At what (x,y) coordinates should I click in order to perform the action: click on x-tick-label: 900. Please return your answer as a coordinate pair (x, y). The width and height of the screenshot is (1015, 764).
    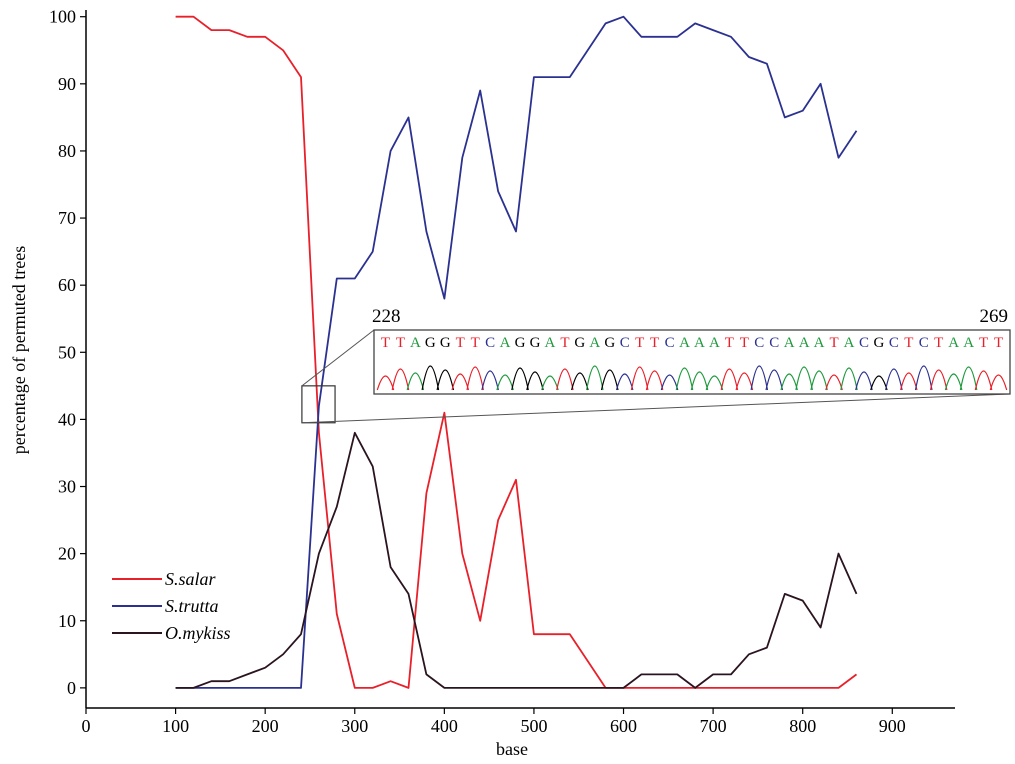
    Looking at the image, I should click on (892, 726).